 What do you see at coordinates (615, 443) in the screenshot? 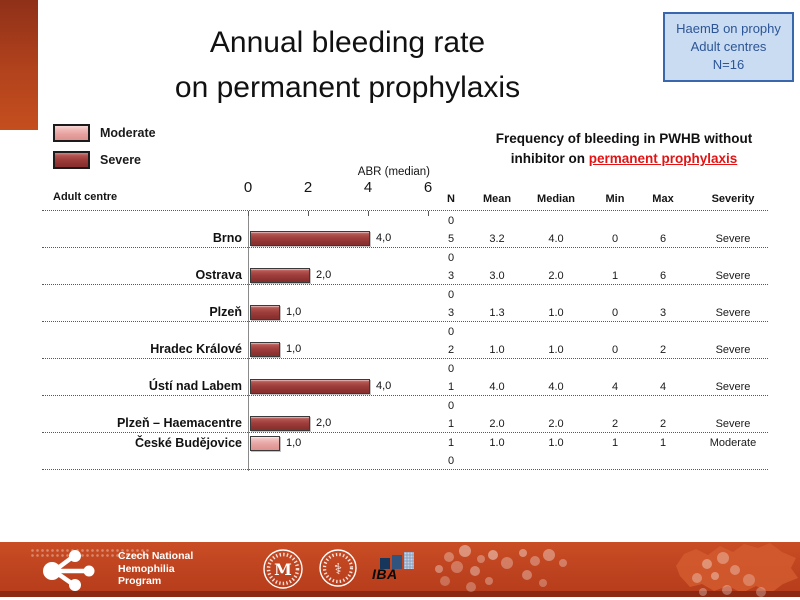
I see `cell-min: 1` at bounding box center [615, 443].